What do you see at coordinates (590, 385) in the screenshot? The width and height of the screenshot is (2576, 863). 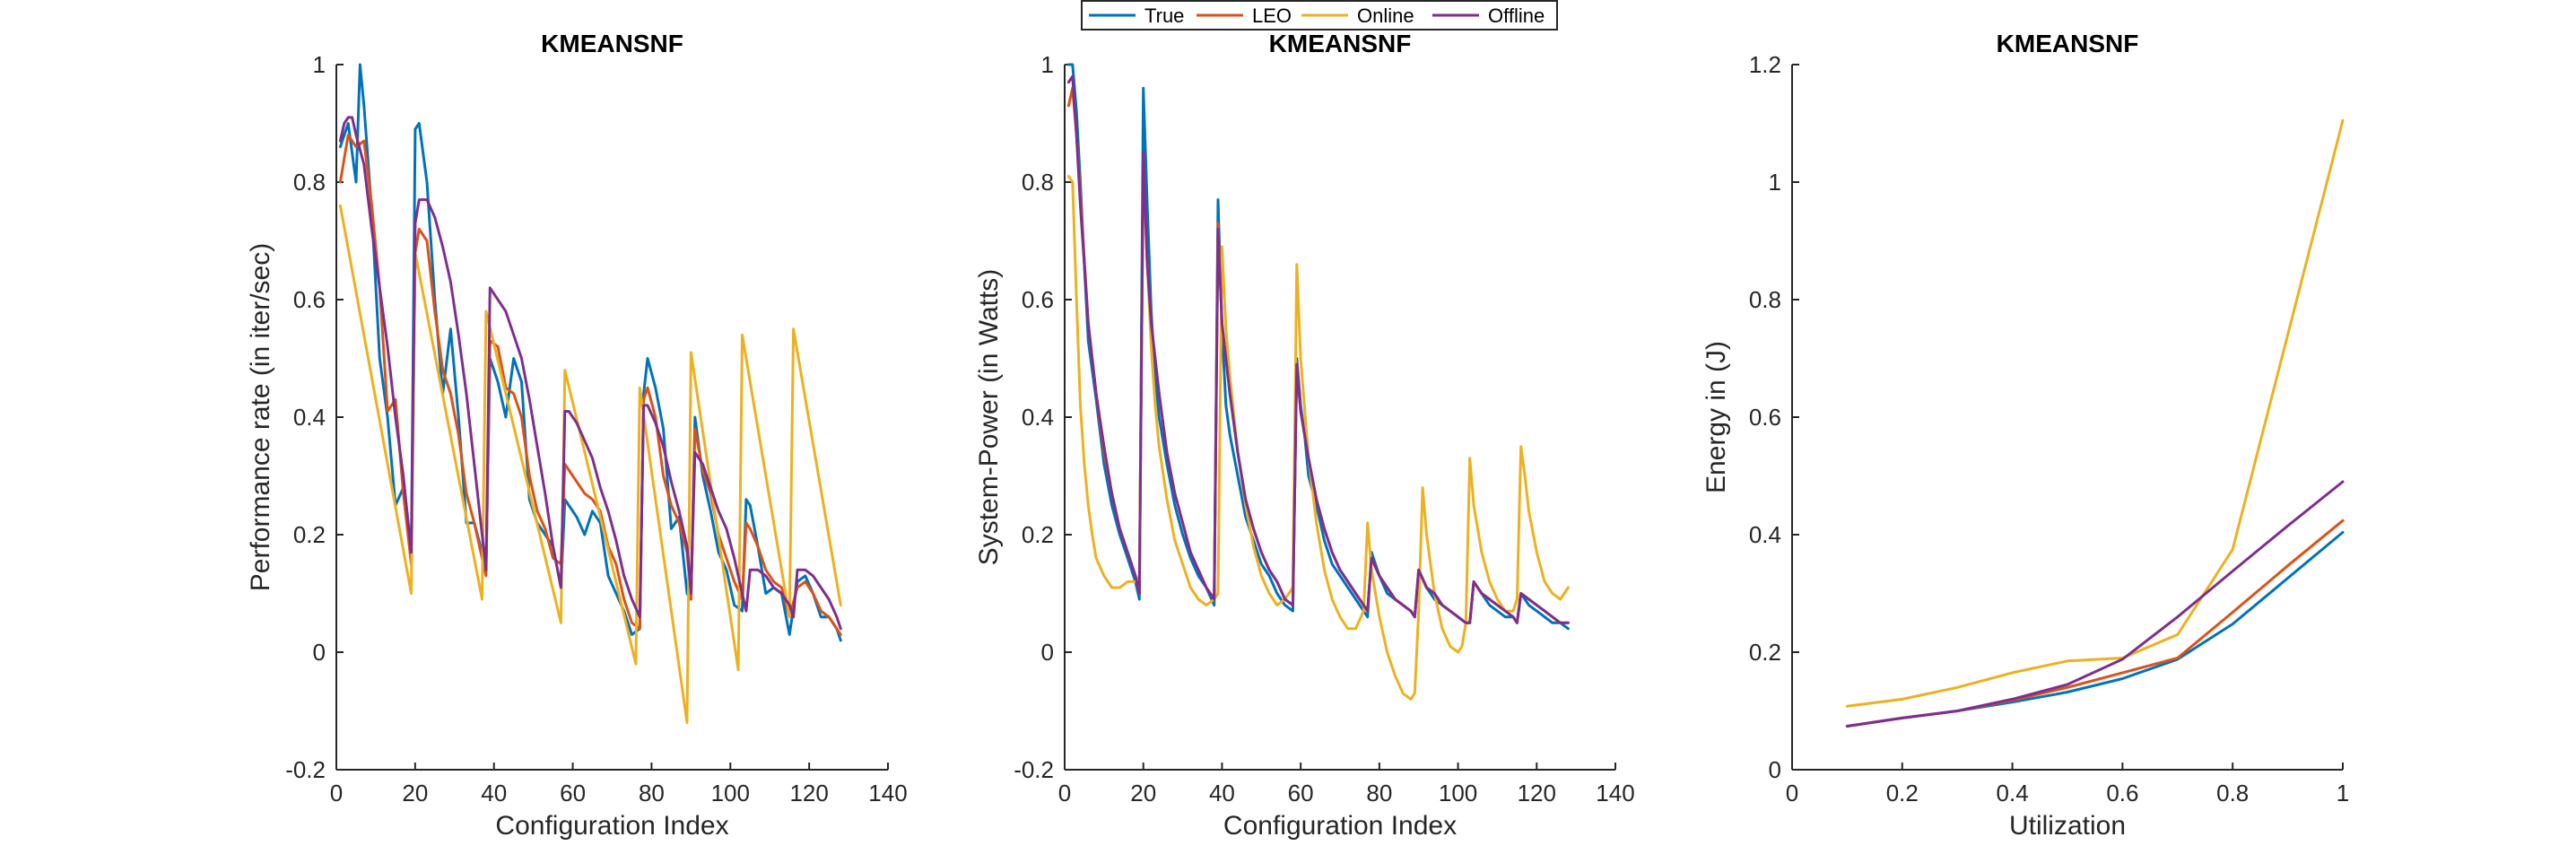 I see `performance-series-leo` at bounding box center [590, 385].